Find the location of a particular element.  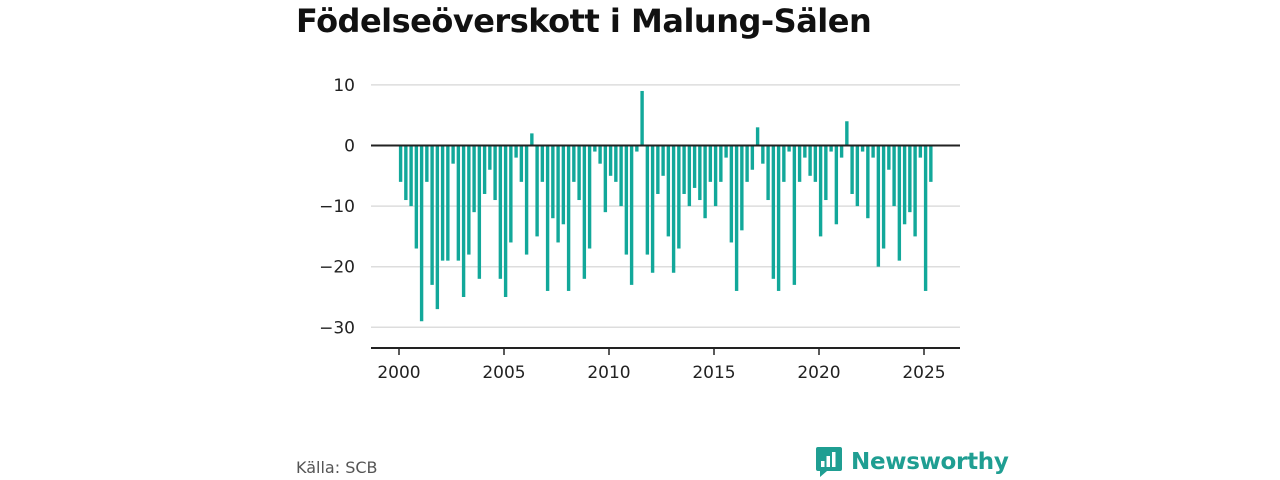

x-tick-label: 2020 is located at coordinates (818, 373).